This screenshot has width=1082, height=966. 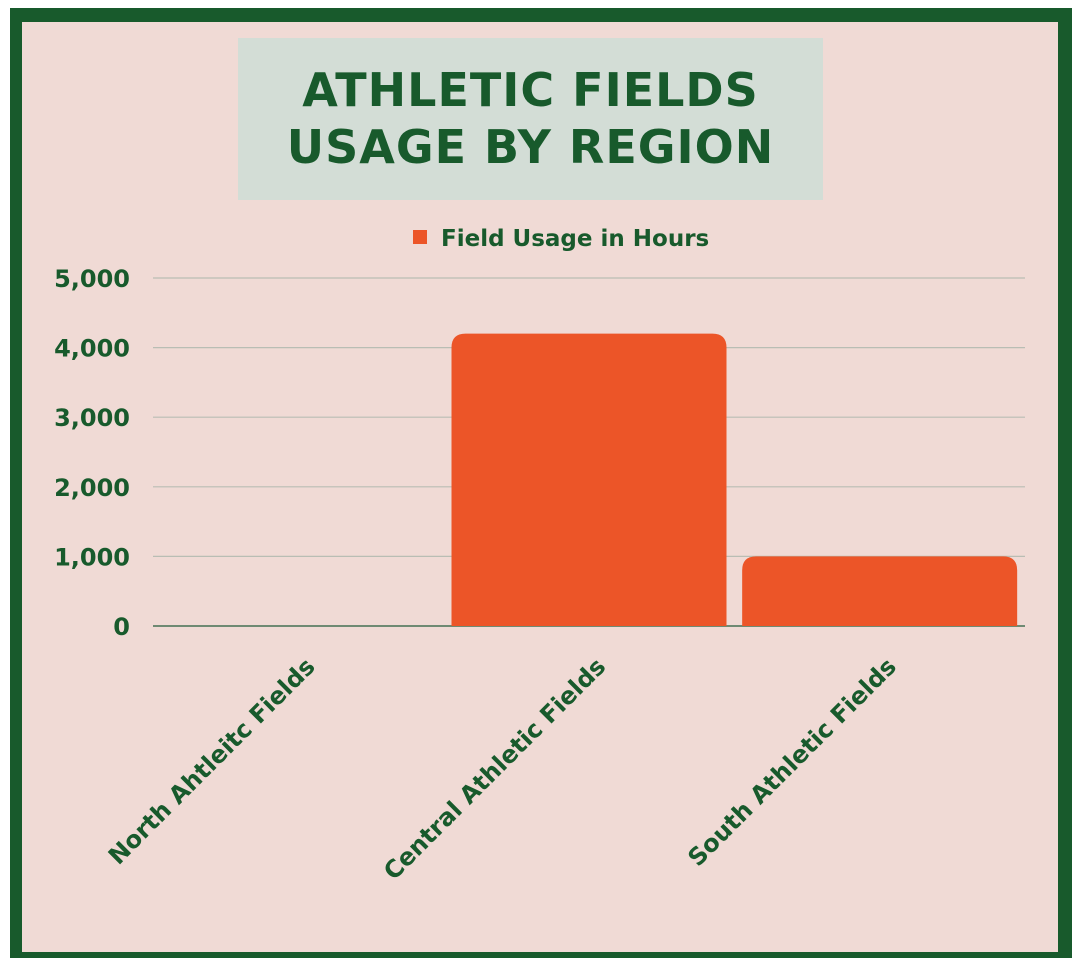 I want to click on bar-south-athletic-fields, so click(x=880, y=591).